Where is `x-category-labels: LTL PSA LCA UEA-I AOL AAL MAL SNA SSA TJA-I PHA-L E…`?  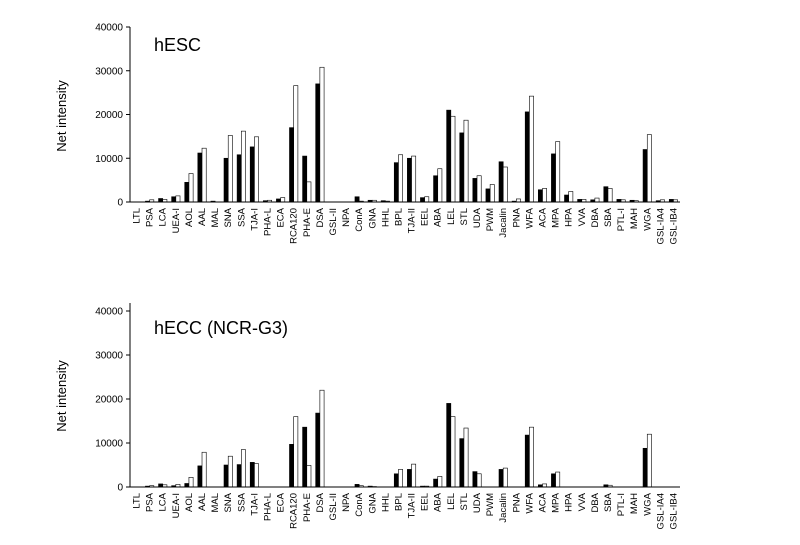
x-category-labels: LTL PSA LCA UEA-I AOL AAL MAL SNA SSA TJA-I PHA-L E… is located at coordinates (406, 225).